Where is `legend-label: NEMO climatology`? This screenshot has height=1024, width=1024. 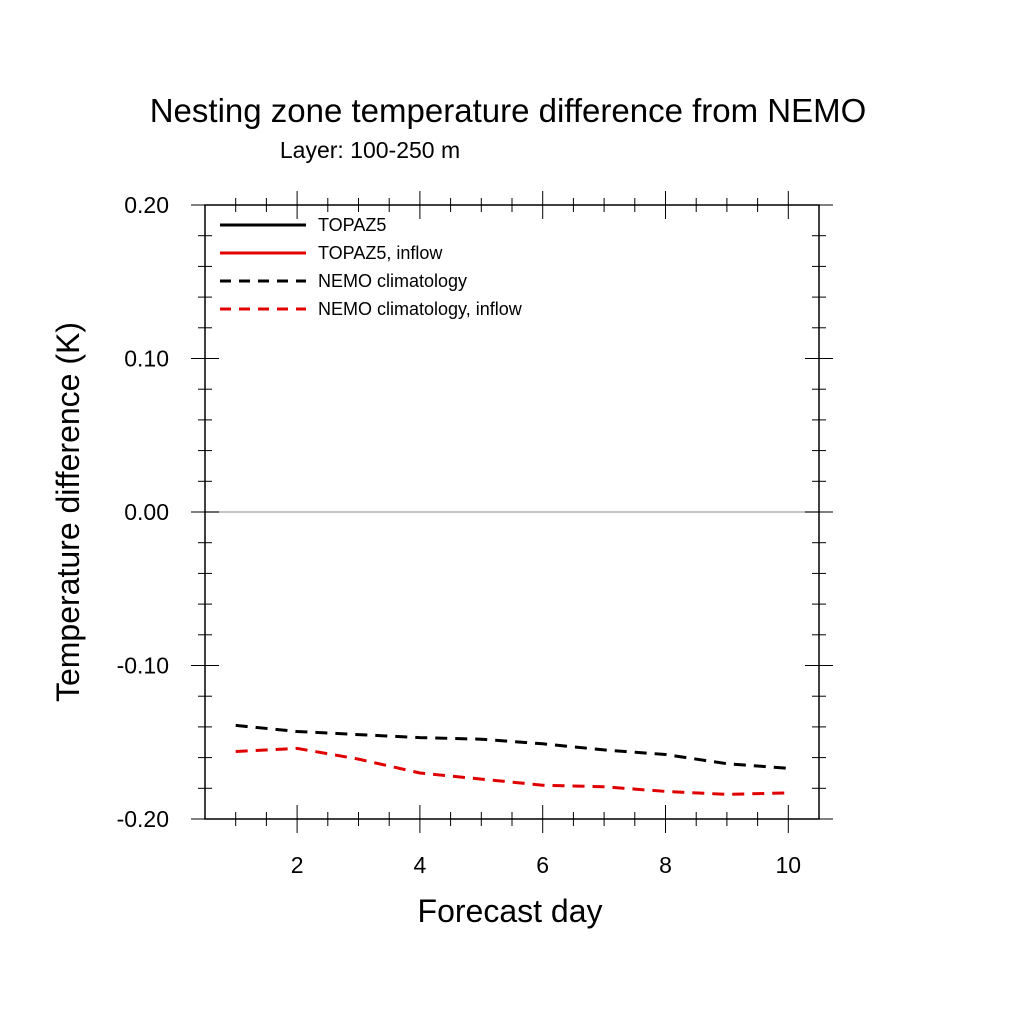
legend-label: NEMO climatology is located at coordinates (392, 281).